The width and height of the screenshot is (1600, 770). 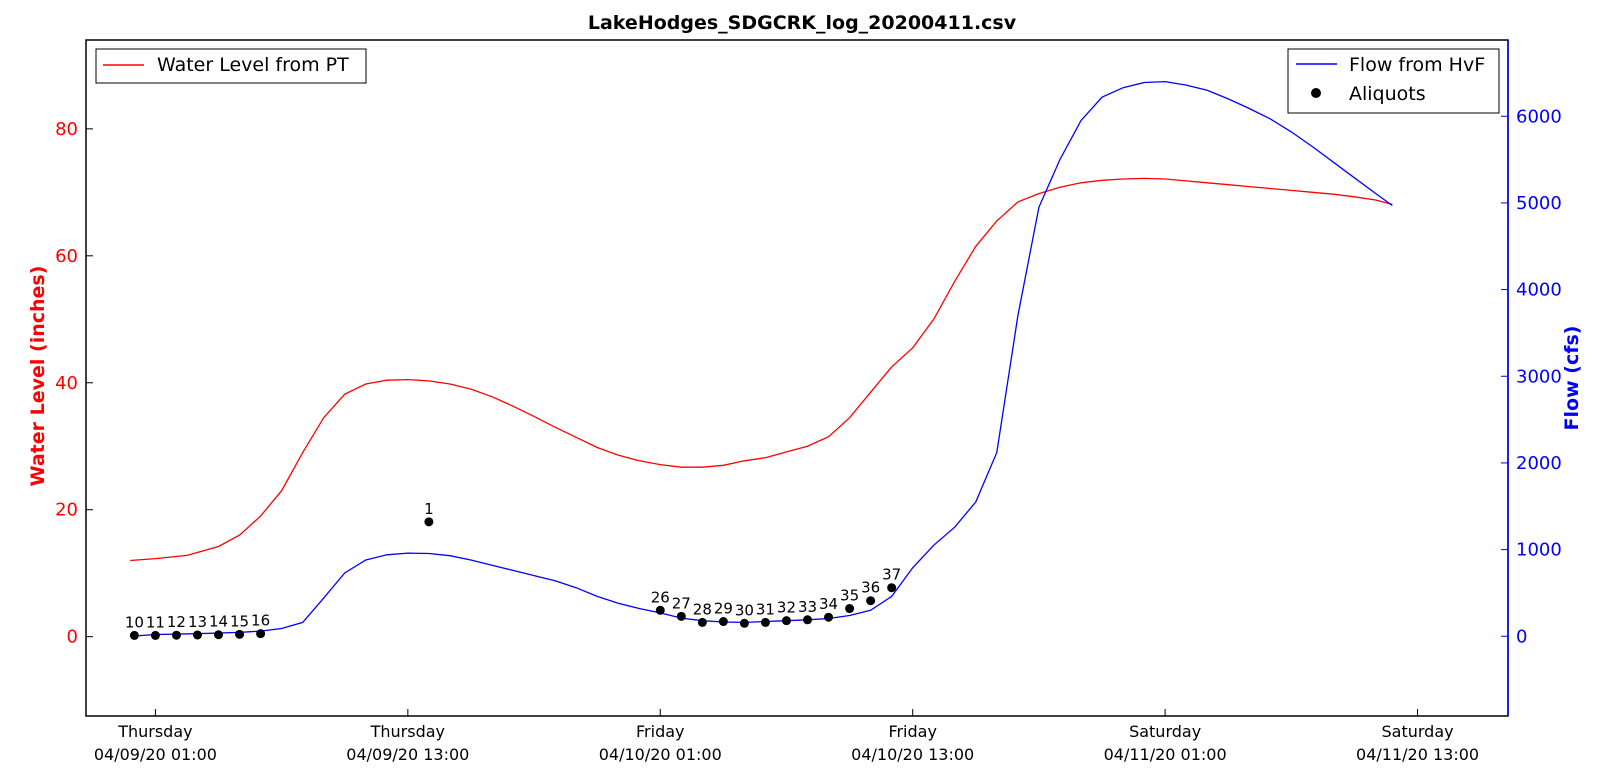 What do you see at coordinates (176, 622) in the screenshot?
I see `aliquot-label: 12` at bounding box center [176, 622].